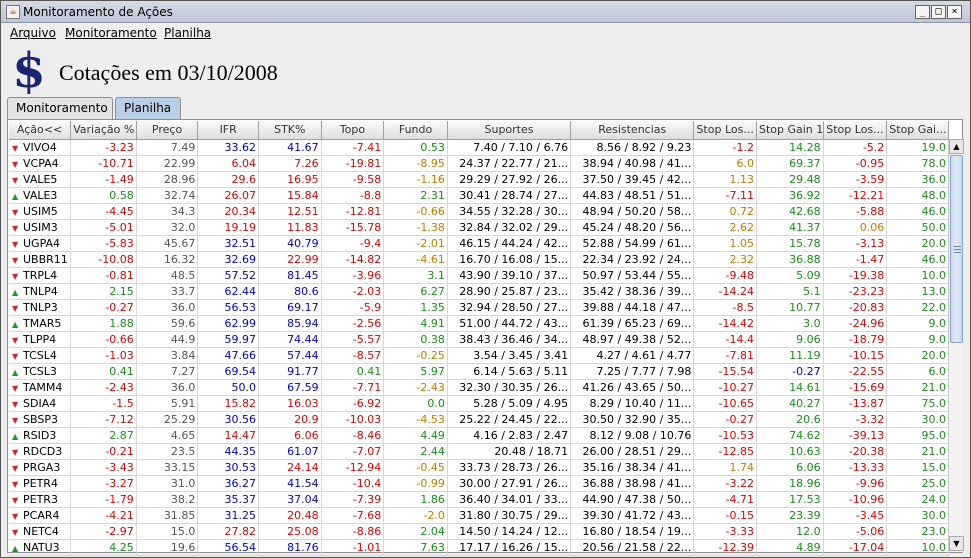 This screenshot has width=971, height=558. Describe the element at coordinates (790, 130) in the screenshot. I see `column-header: Stop Gain 1` at that location.